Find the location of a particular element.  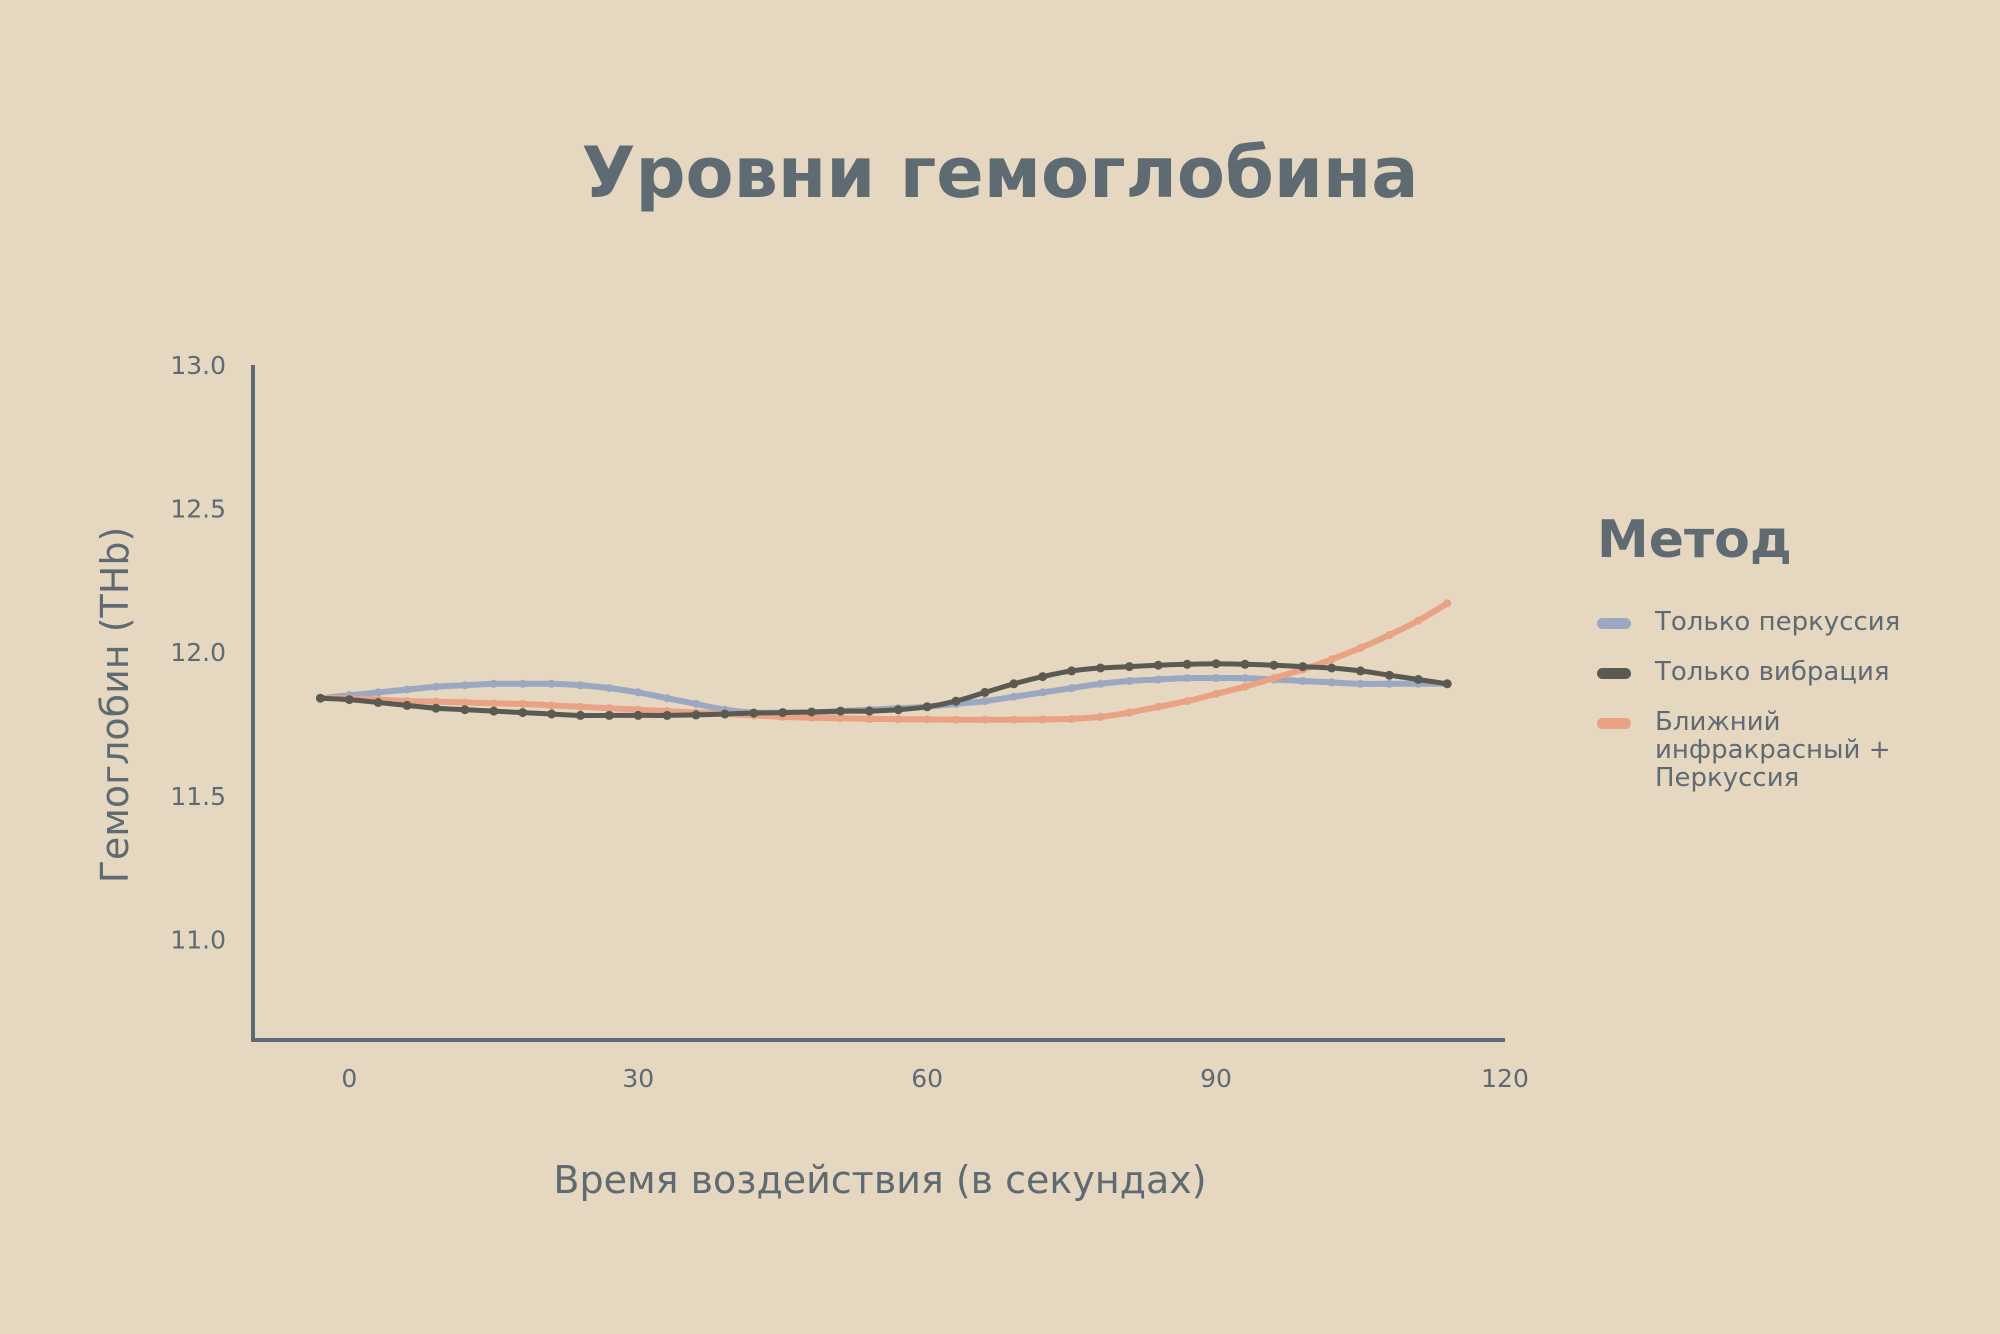

x-tick-label: 0 is located at coordinates (349, 1078).